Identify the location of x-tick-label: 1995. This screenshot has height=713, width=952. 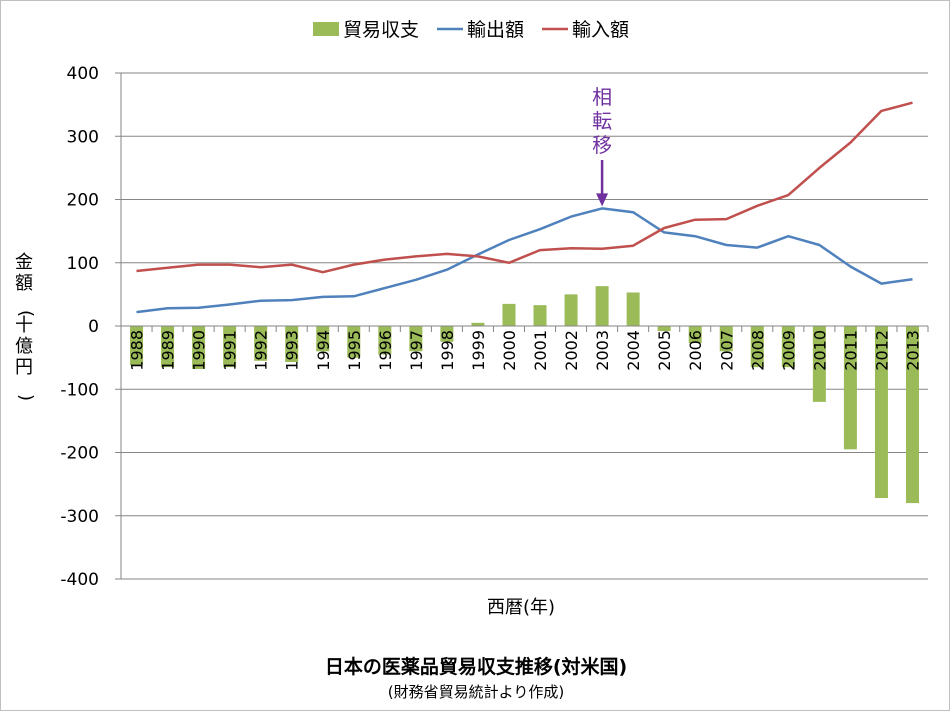
(354, 350).